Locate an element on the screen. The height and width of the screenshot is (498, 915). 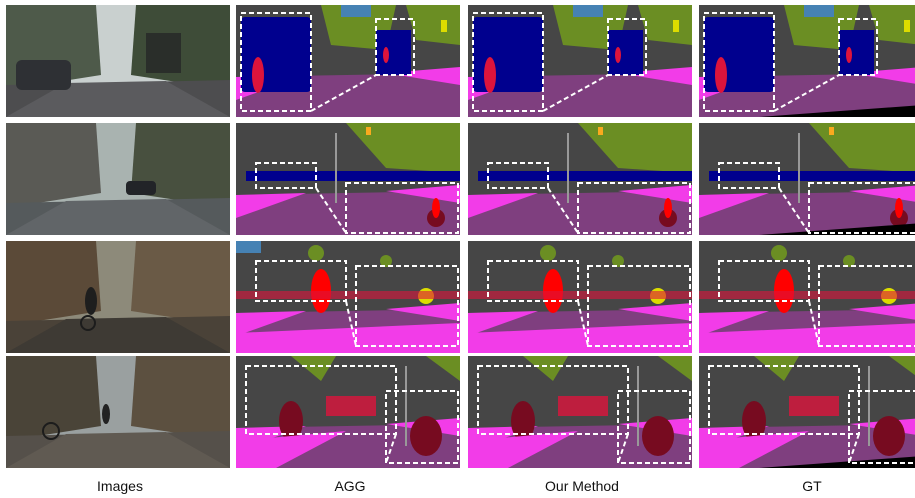
our-method-row-3-image is located at coordinates (580, 297).